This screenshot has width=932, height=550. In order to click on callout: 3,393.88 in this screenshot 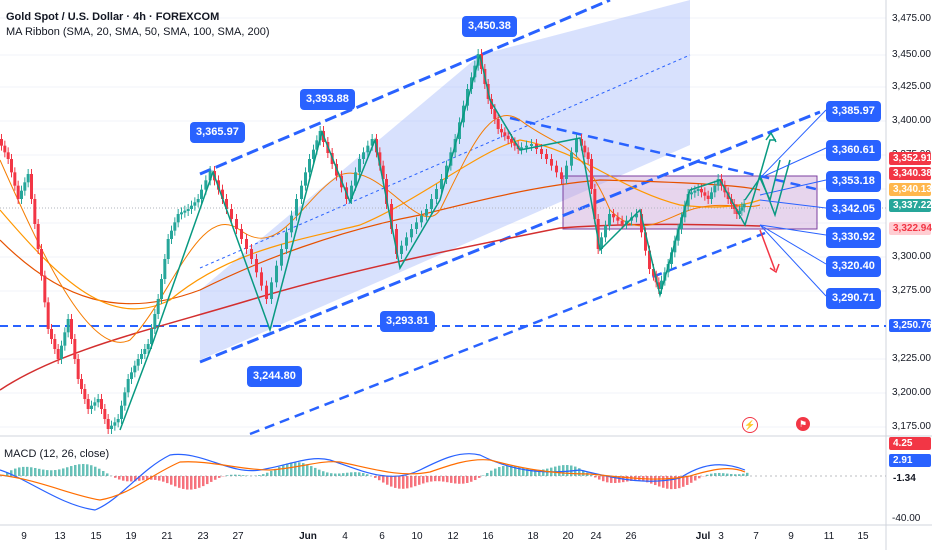, I will do `click(327, 99)`.